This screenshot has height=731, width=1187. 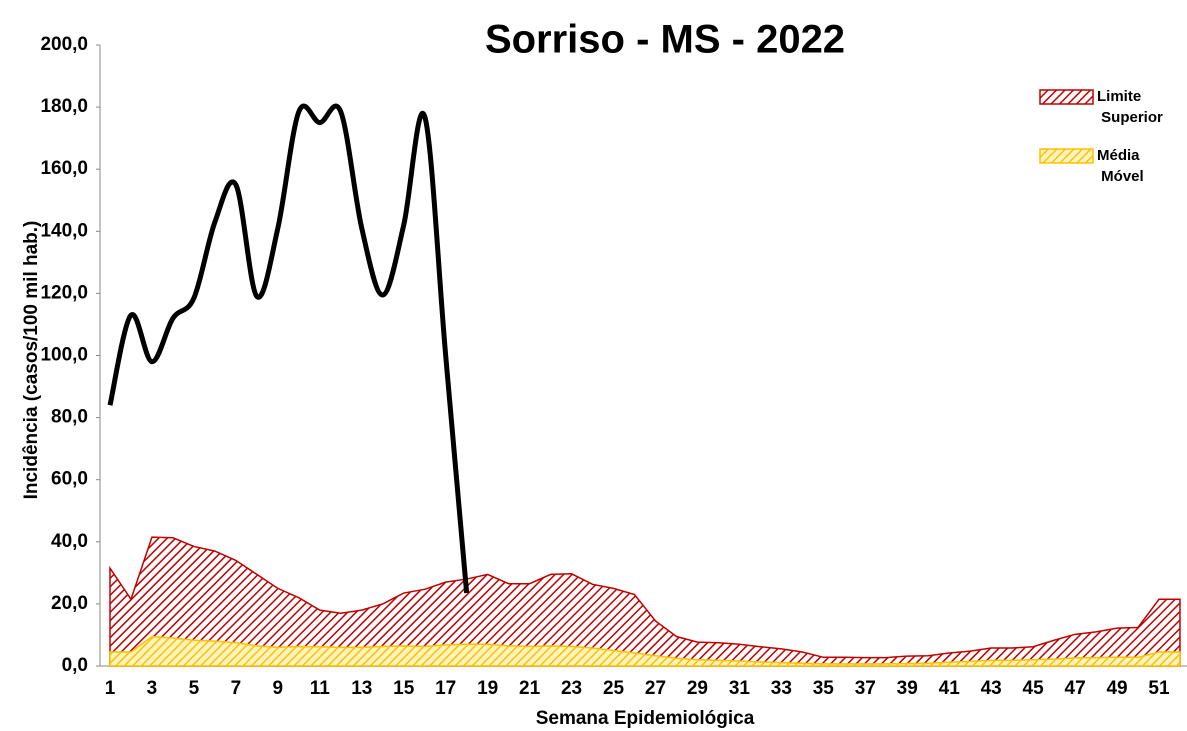 I want to click on y-tick-label: 0,0, so click(x=75, y=665).